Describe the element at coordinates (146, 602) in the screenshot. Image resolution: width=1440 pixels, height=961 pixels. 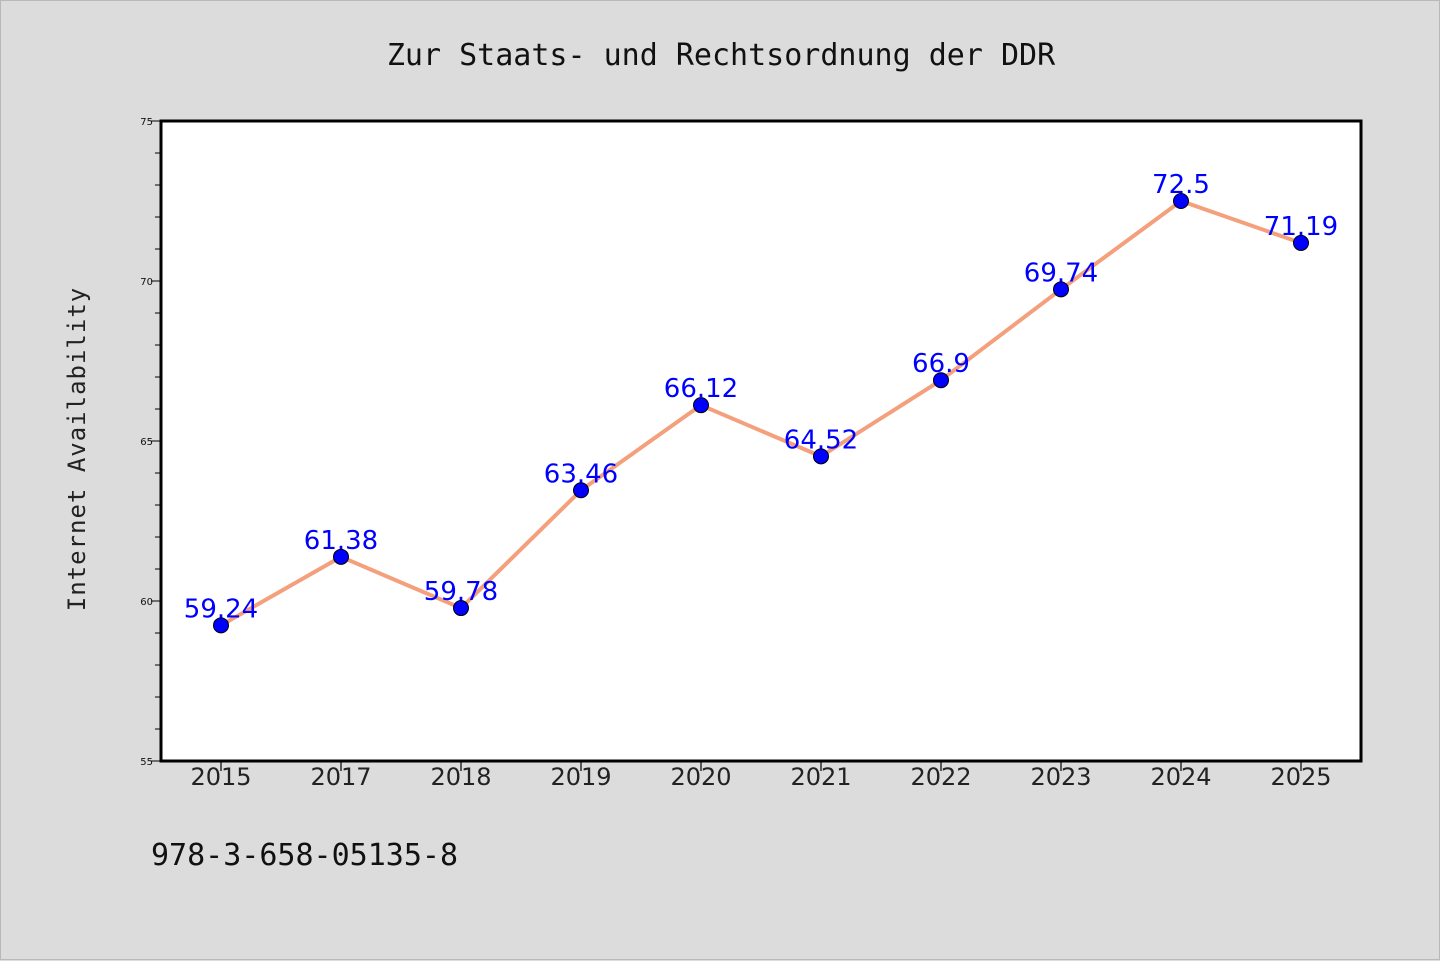
I see `y-tick-label: 60` at that location.